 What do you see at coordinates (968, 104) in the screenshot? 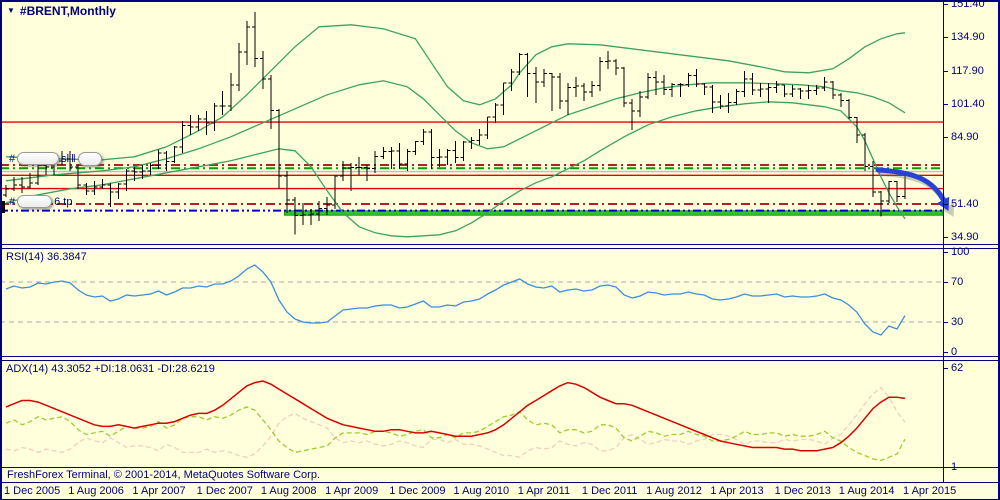
I see `price-tick-label: 101.40` at bounding box center [968, 104].